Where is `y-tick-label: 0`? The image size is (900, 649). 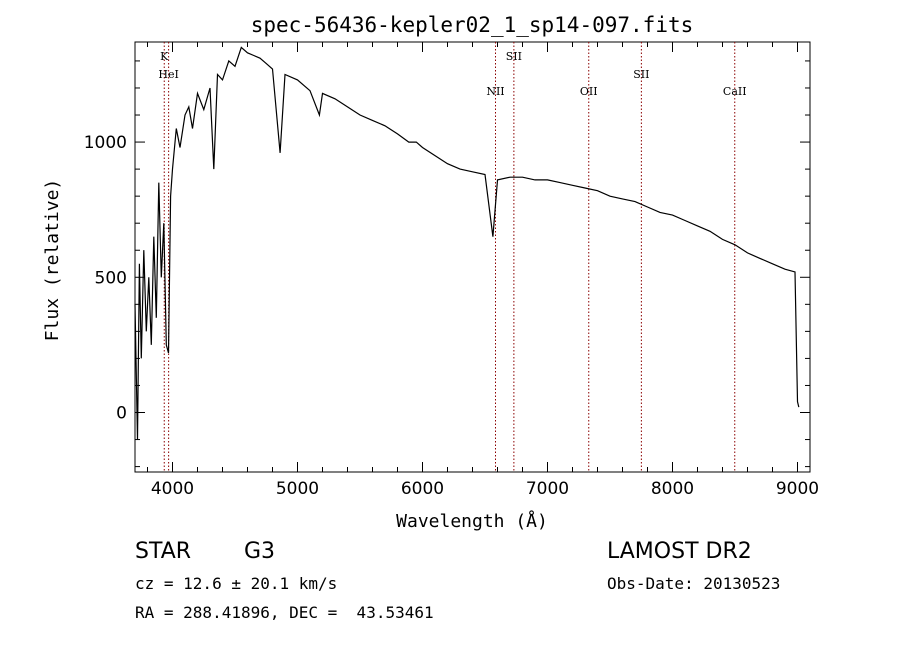 y-tick-label: 0 is located at coordinates (121, 414).